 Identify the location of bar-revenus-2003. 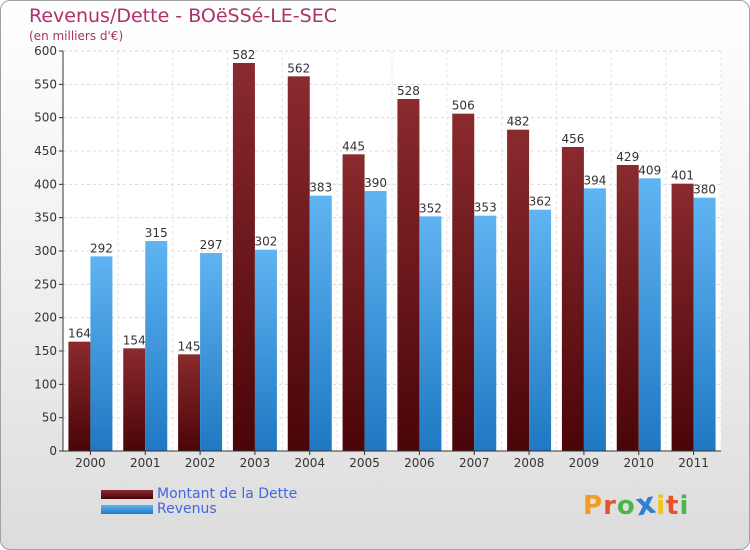
(265, 350).